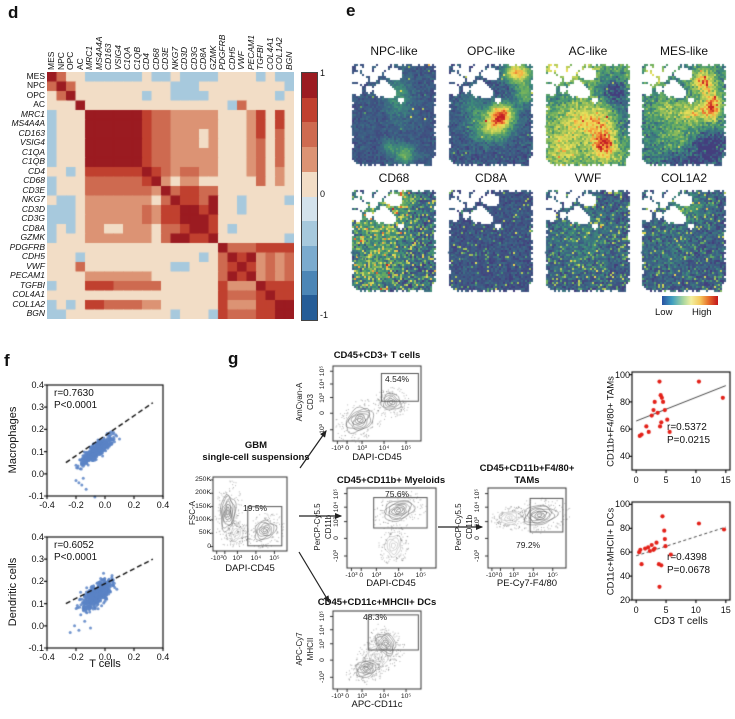  Describe the element at coordinates (695, 480) in the screenshot. I see `tick-label: 10` at that location.